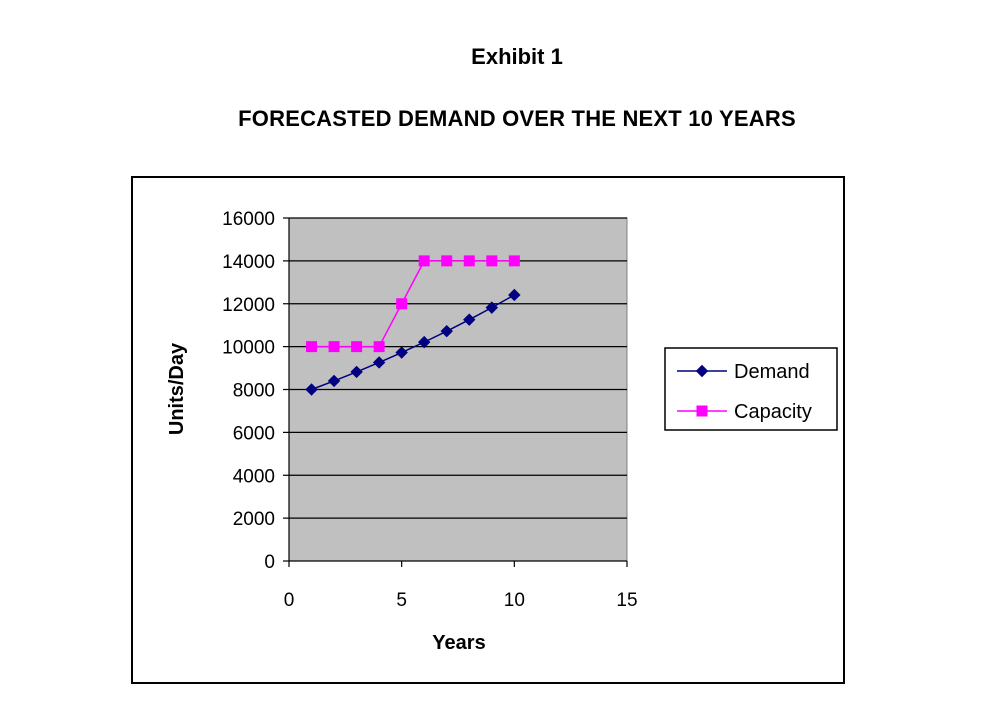 The image size is (993, 702). Describe the element at coordinates (254, 391) in the screenshot. I see `y-tick-label: 8000` at that location.